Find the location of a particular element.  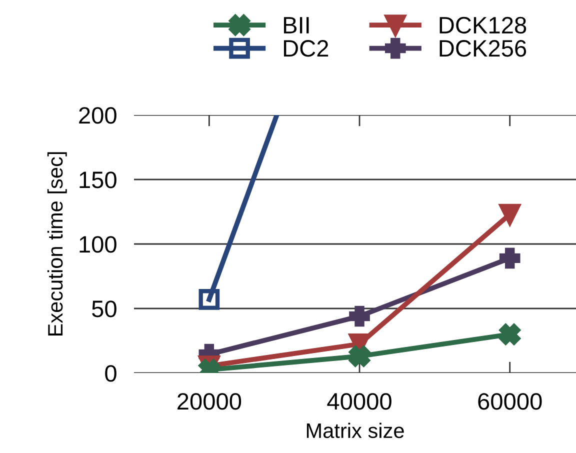

legend-label: BII is located at coordinates (296, 25).